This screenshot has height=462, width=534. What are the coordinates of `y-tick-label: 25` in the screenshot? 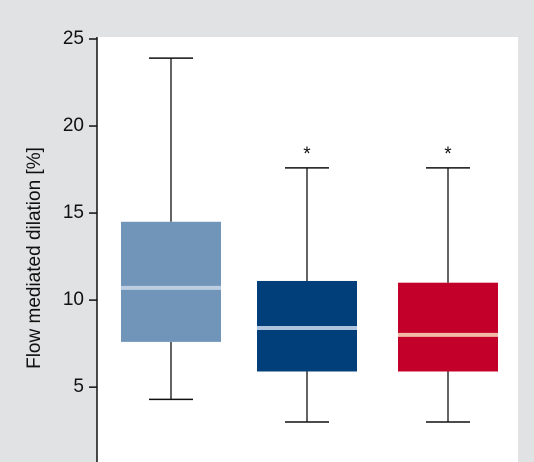 It's located at (73, 38).